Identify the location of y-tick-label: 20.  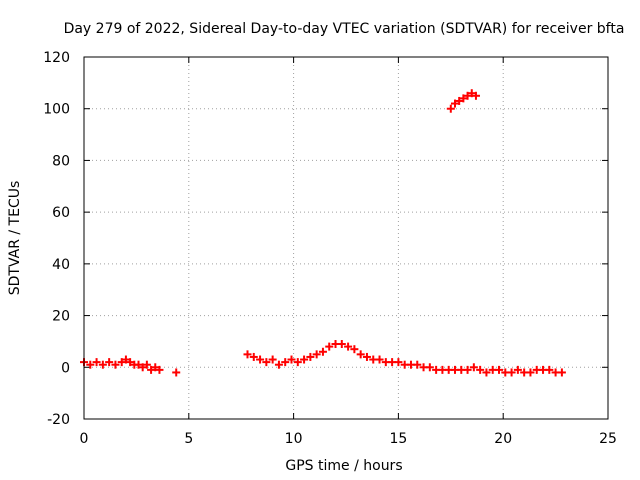
(61, 317).